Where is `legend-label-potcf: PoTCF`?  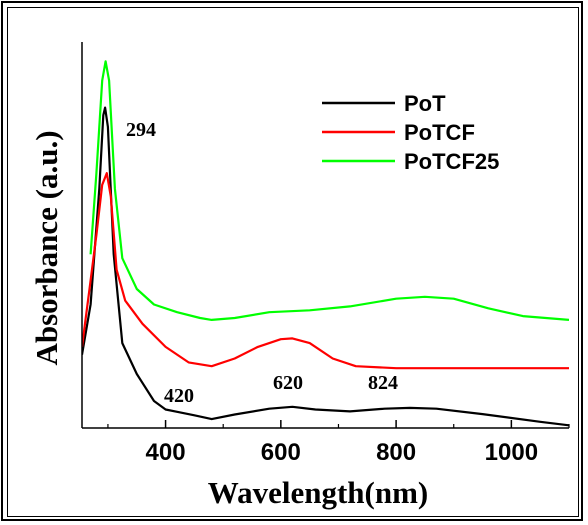
legend-label-potcf: PoTCF is located at coordinates (439, 132).